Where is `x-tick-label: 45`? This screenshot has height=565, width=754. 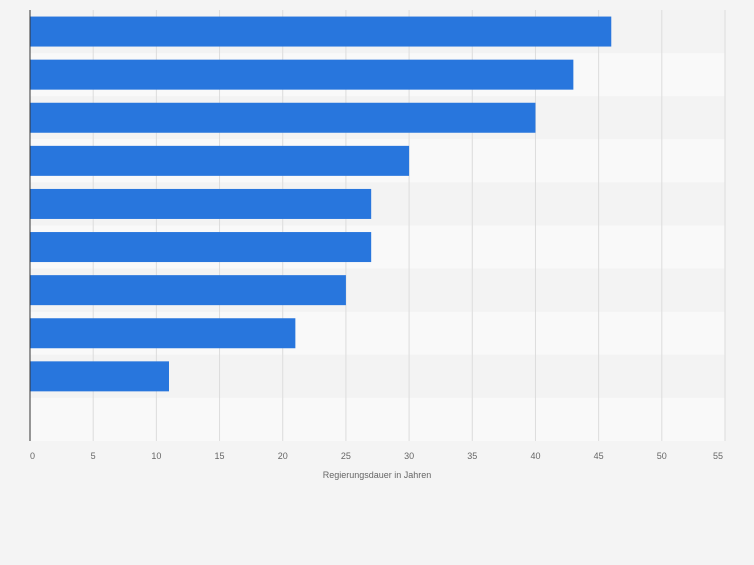 x-tick-label: 45 is located at coordinates (599, 456).